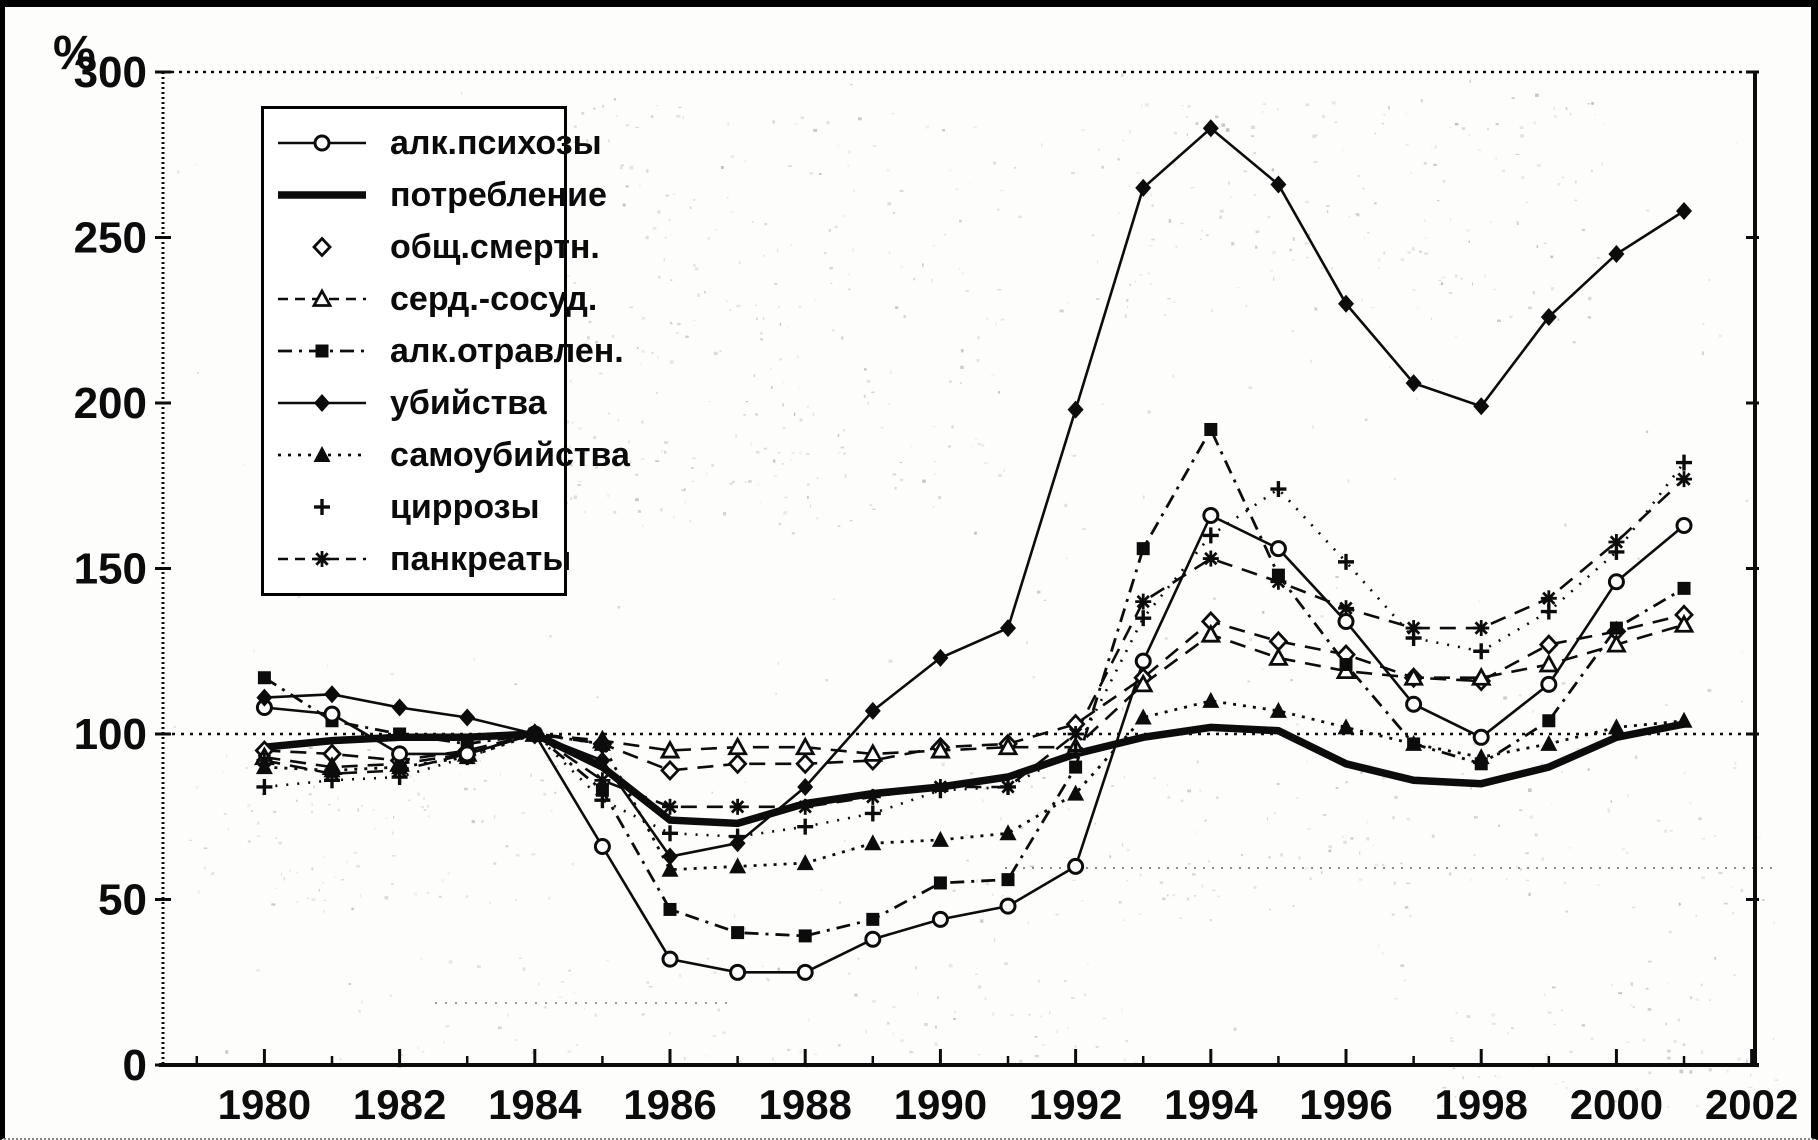 Image resolution: width=1818 pixels, height=1140 pixels. Describe the element at coordinates (535, 1104) in the screenshot. I see `x-tick-label: 1984` at that location.